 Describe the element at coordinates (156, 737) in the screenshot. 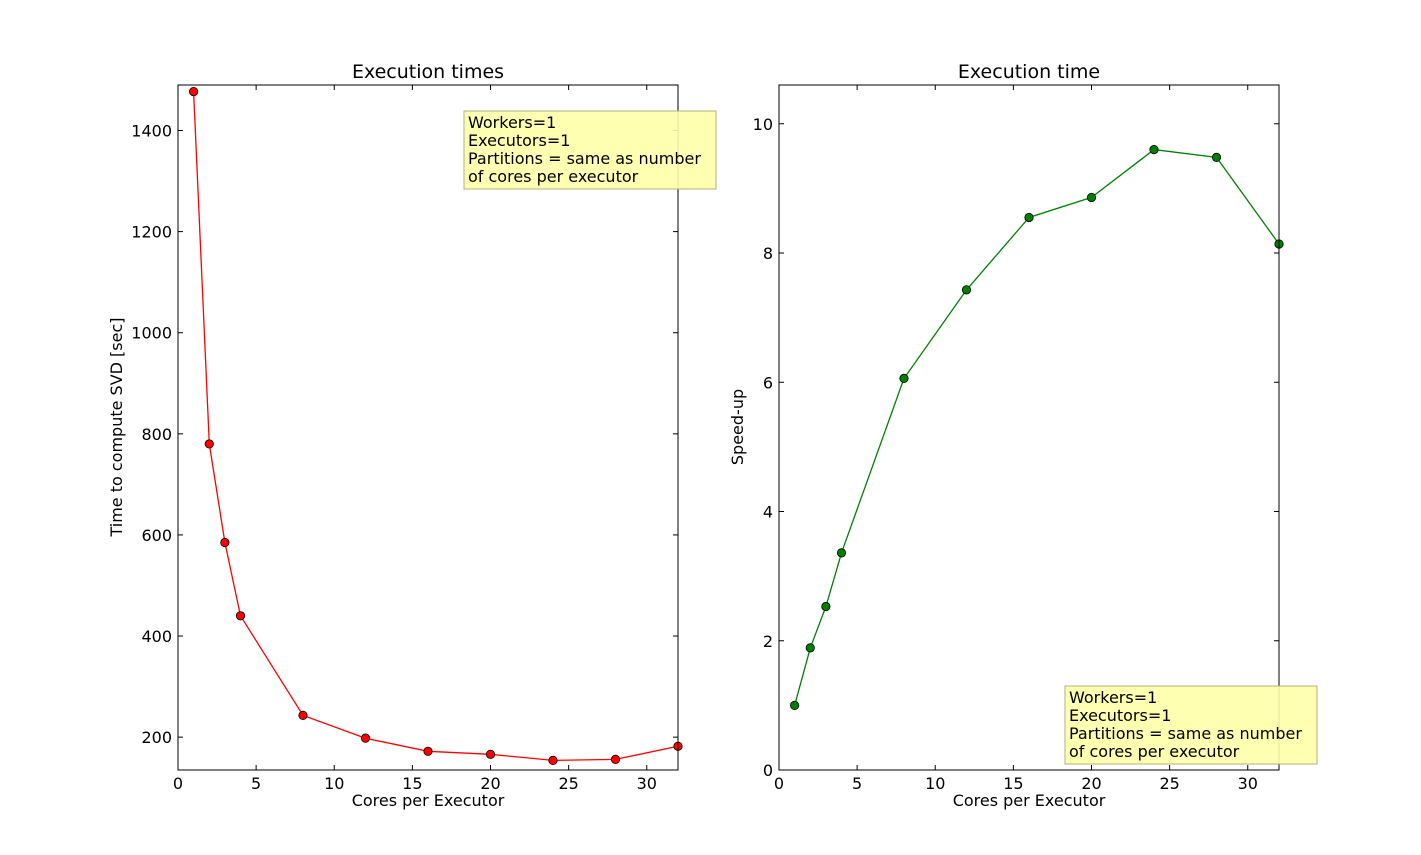

I see `y-tick-label: 200` at that location.